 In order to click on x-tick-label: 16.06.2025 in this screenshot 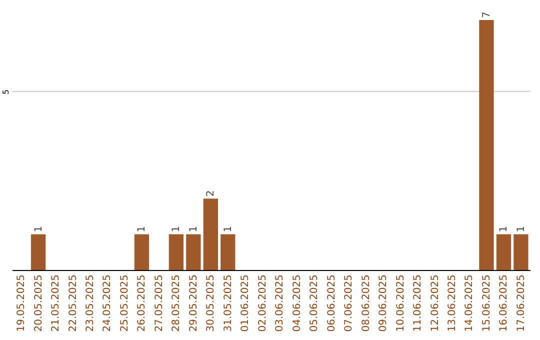, I will do `click(504, 303)`.